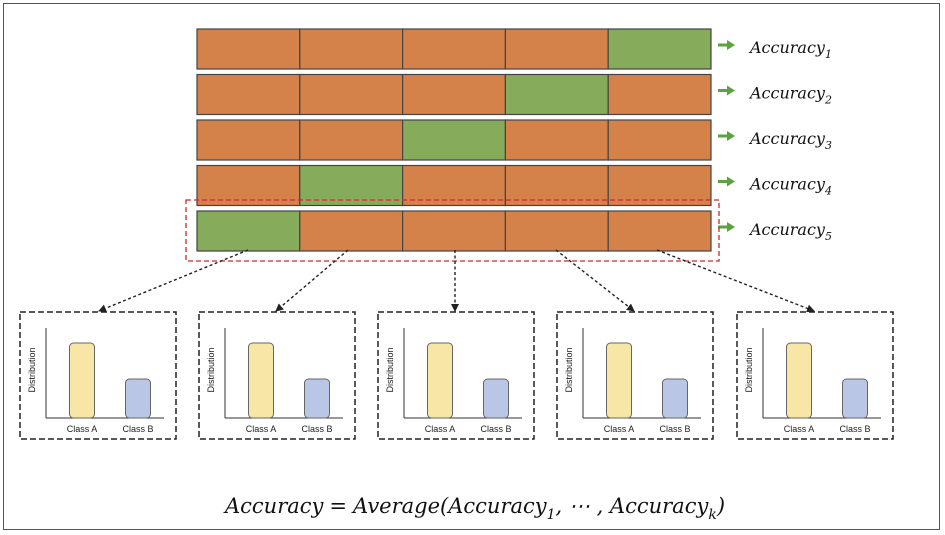  I want to click on fold-accuracy-label: Accuracy3, so click(790, 140).